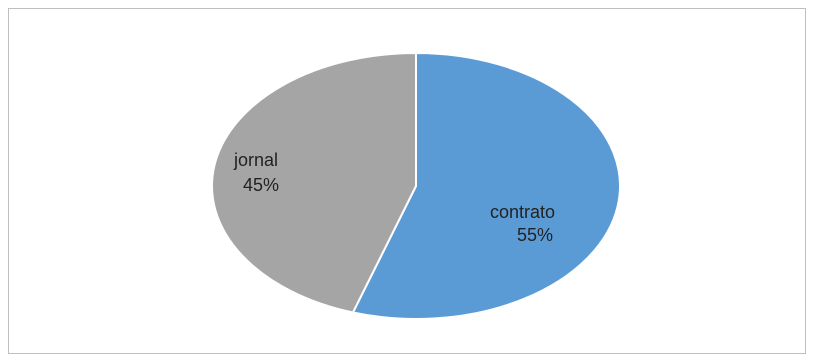  What do you see at coordinates (255, 160) in the screenshot?
I see `slice-label-jornal: jornal` at bounding box center [255, 160].